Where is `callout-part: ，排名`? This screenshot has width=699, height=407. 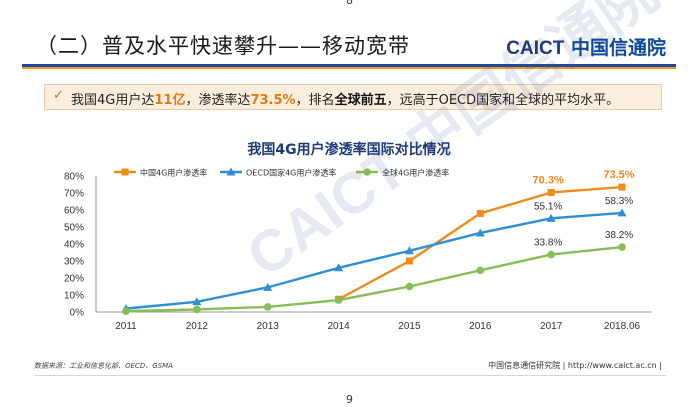 callout-part: ，排名 is located at coordinates (315, 100).